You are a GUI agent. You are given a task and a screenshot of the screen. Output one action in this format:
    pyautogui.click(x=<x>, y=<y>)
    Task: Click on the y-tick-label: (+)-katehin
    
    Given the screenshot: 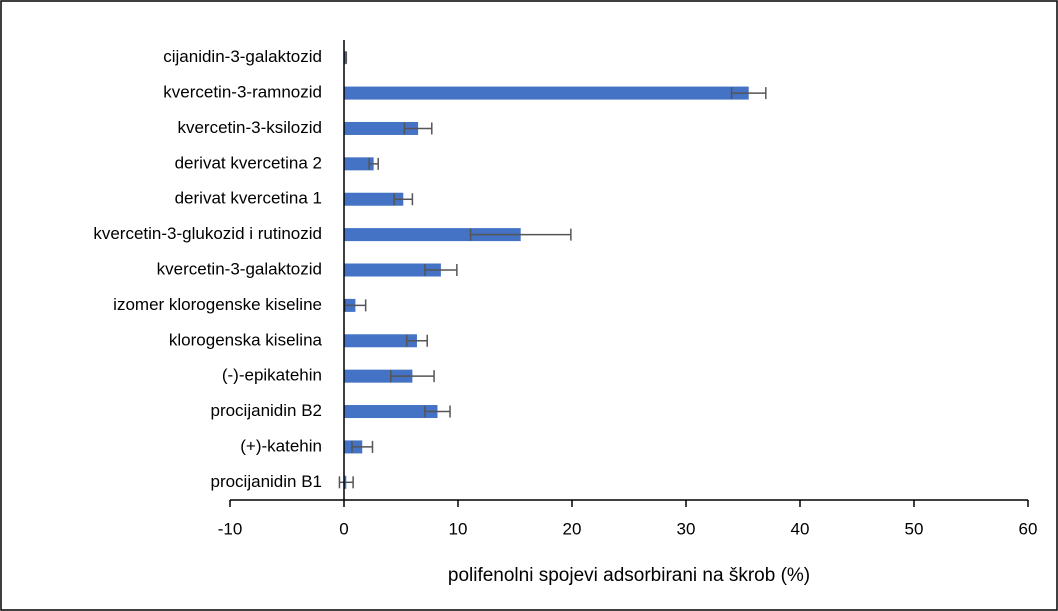 What is the action you would take?
    pyautogui.click(x=281, y=445)
    